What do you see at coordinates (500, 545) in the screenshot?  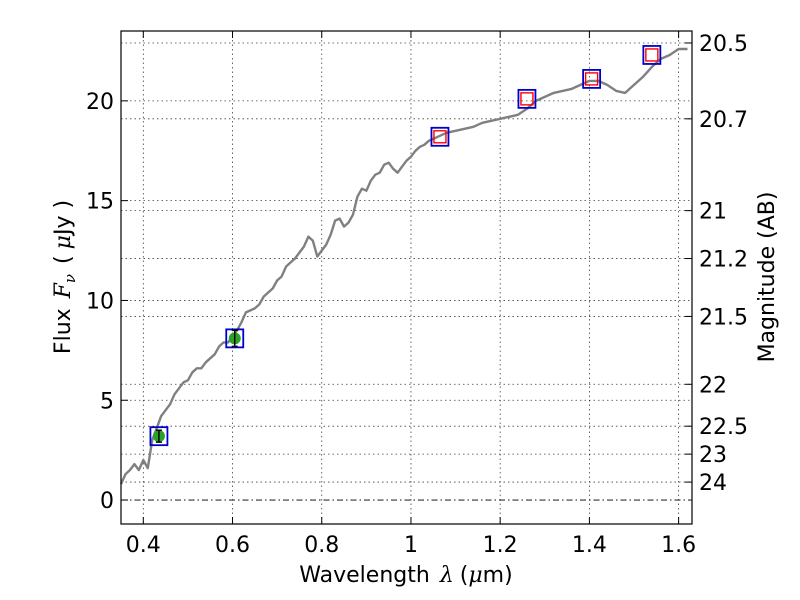 I see `x-tick-label: 1.2` at bounding box center [500, 545].